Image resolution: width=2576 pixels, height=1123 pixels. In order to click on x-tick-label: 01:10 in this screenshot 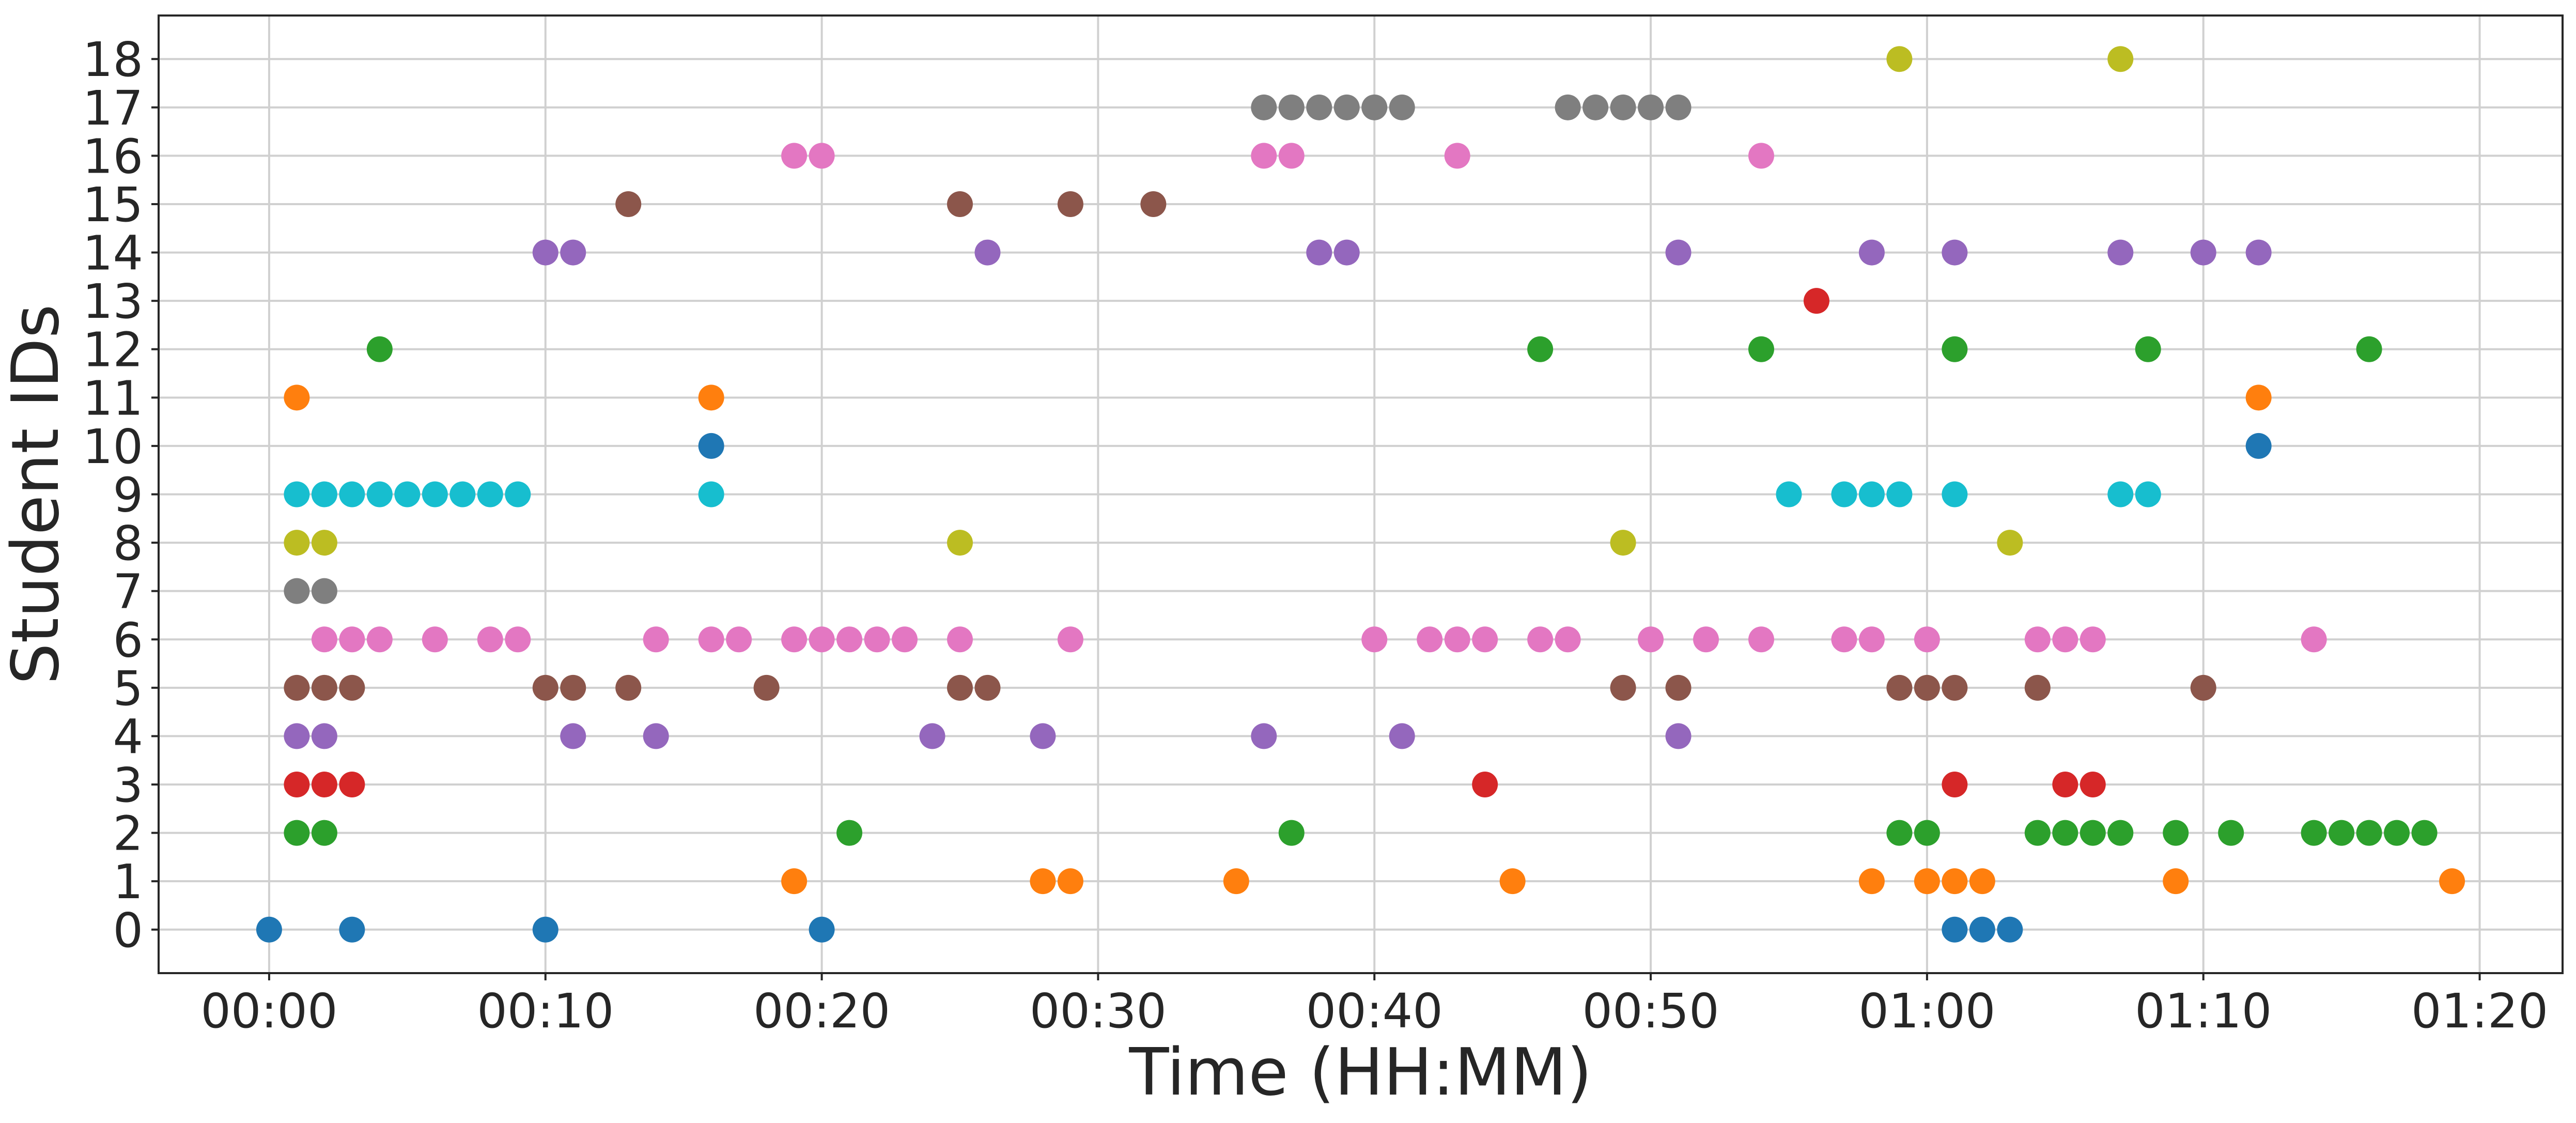, I will do `click(2203, 1011)`.